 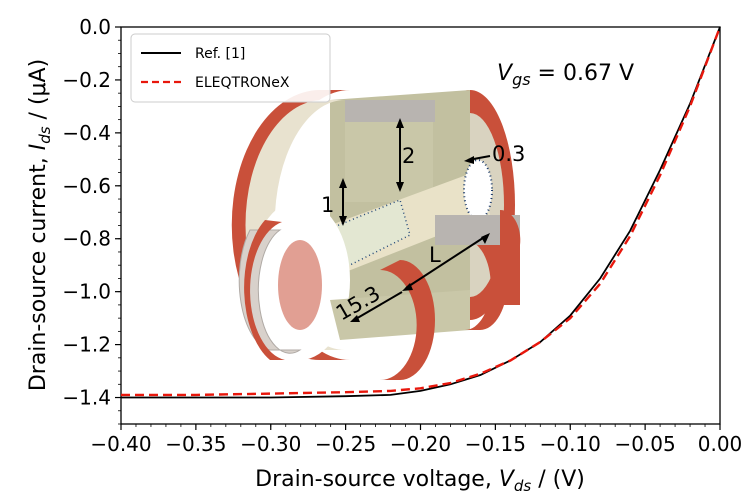 What do you see at coordinates (230, 68) in the screenshot?
I see `legend: Ref. [1] ELEQTRONeX` at bounding box center [230, 68].